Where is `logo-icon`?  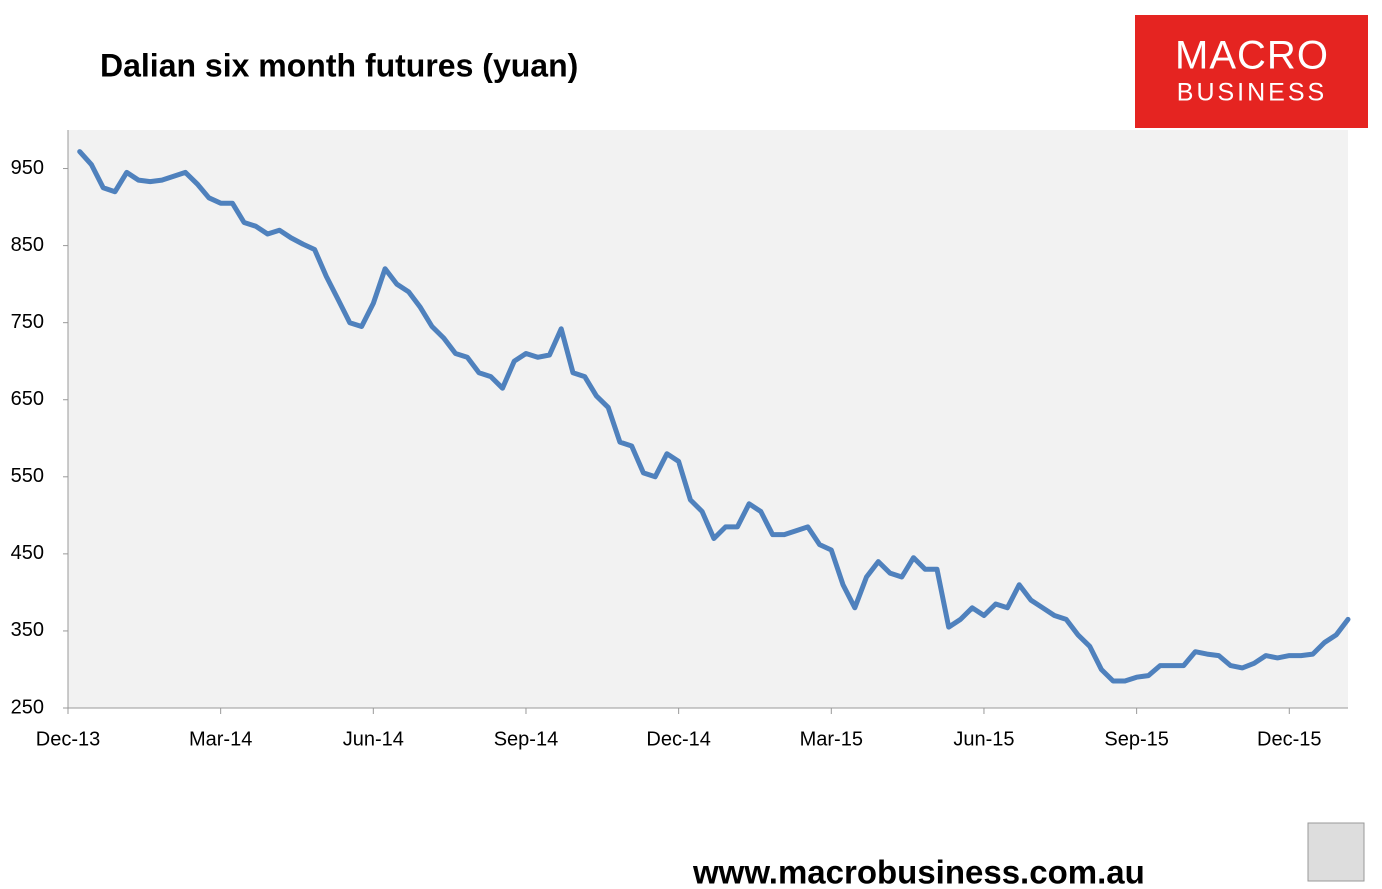 logo-icon is located at coordinates (1336, 852).